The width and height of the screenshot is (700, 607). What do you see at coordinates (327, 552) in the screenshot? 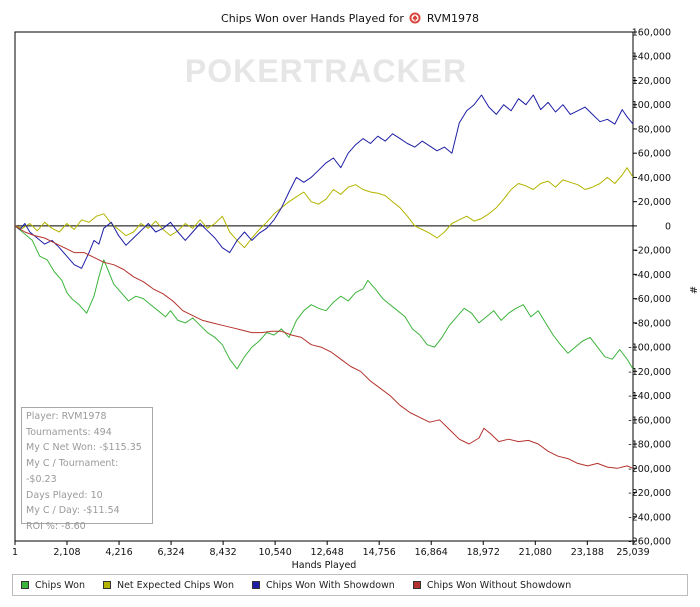
I see `x-tick-label: 12,648` at bounding box center [327, 552].